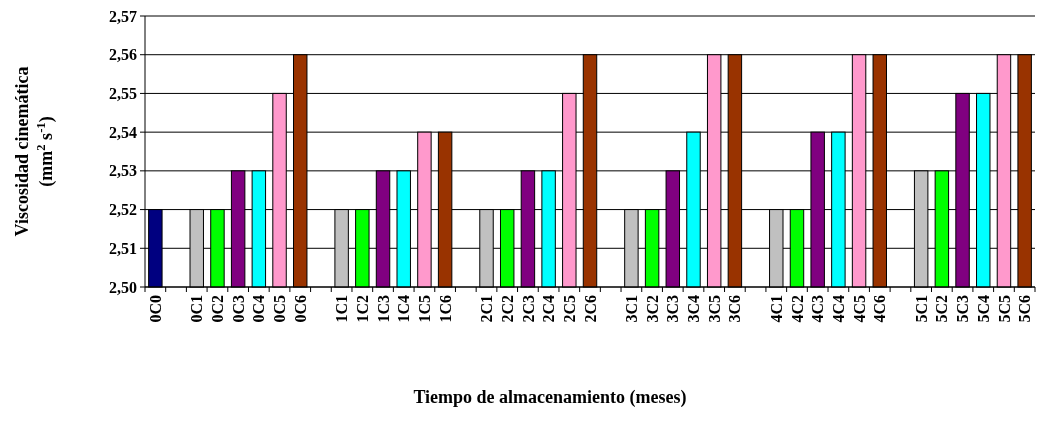  What do you see at coordinates (983, 309) in the screenshot?
I see `x-tick-label: 5C4` at bounding box center [983, 309].